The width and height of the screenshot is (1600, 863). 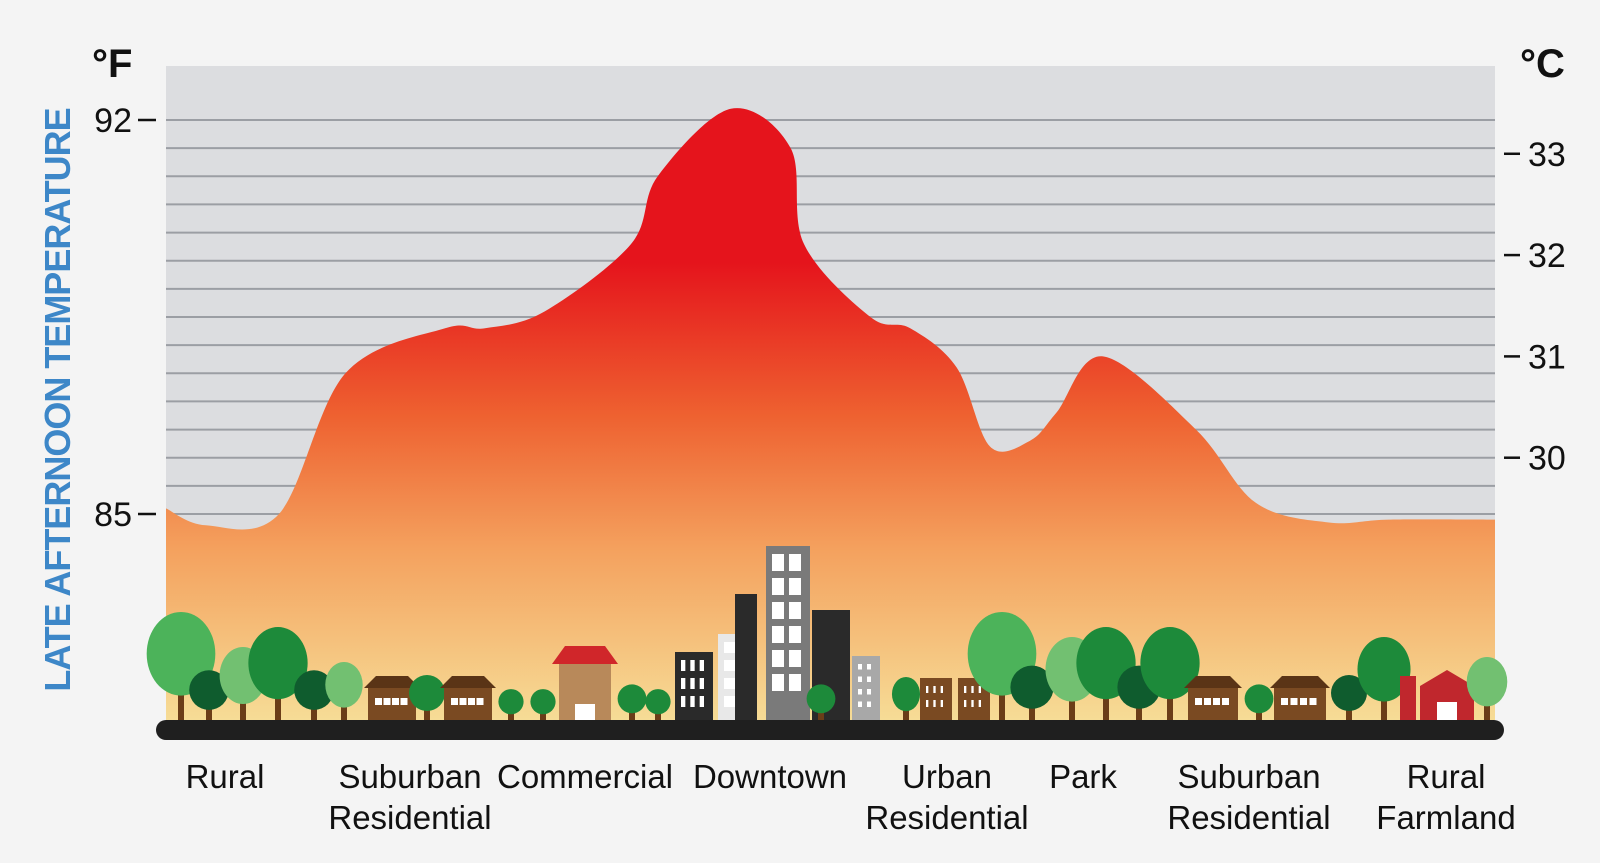 I want to click on category-label: Rural, so click(x=225, y=776).